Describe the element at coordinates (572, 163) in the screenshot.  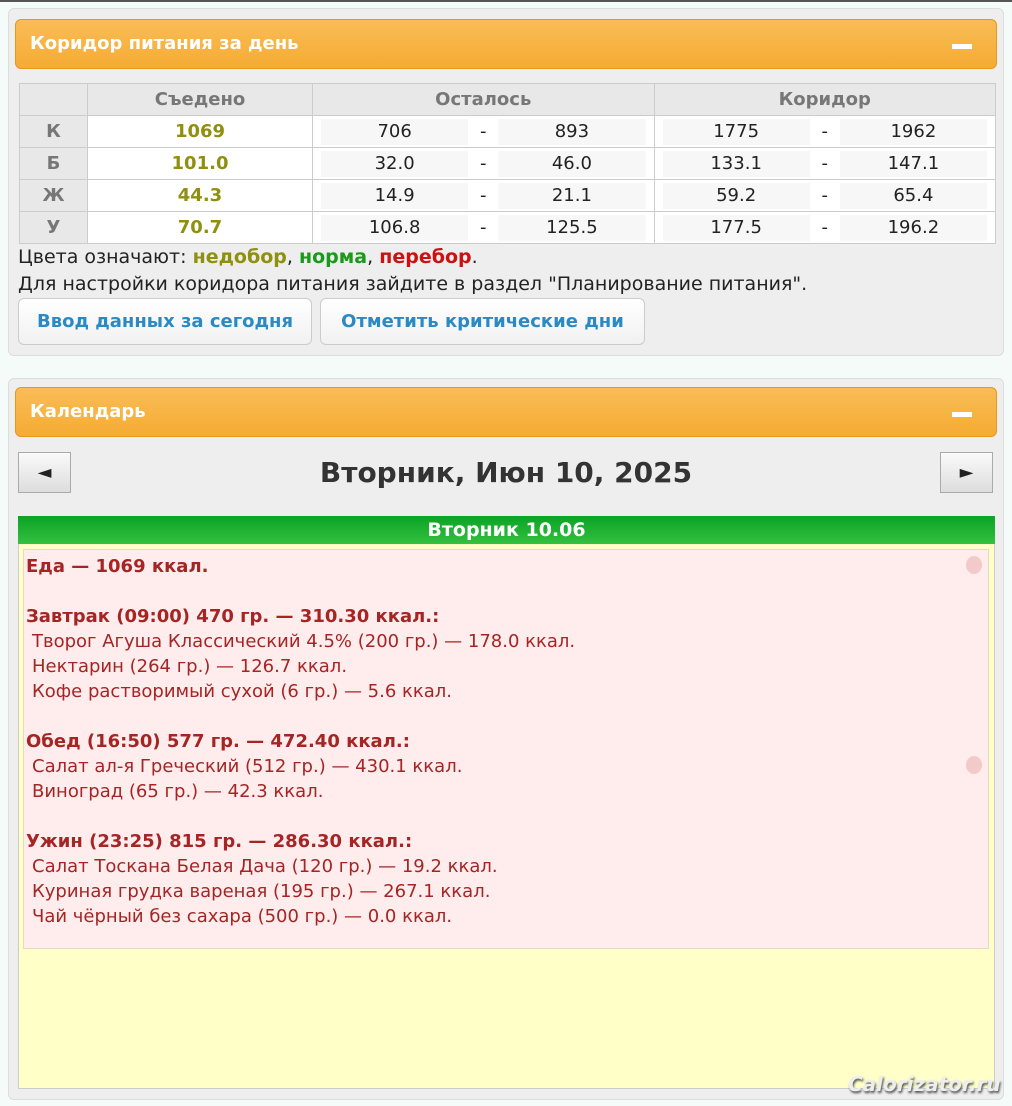
I see `left-max: 46.0` at that location.